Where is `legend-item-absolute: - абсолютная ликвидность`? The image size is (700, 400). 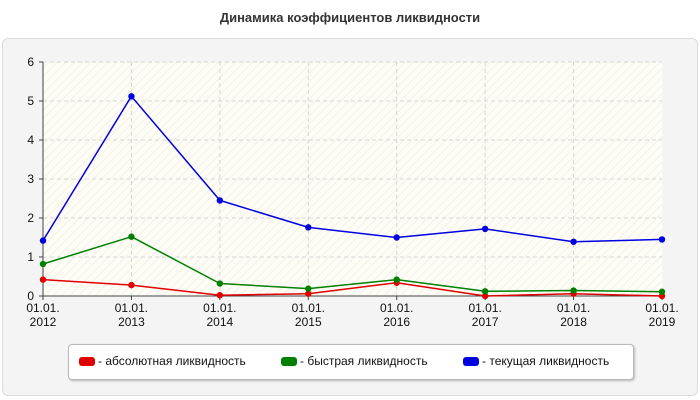
legend-item-absolute: - абсолютная ликвидность is located at coordinates (162, 361).